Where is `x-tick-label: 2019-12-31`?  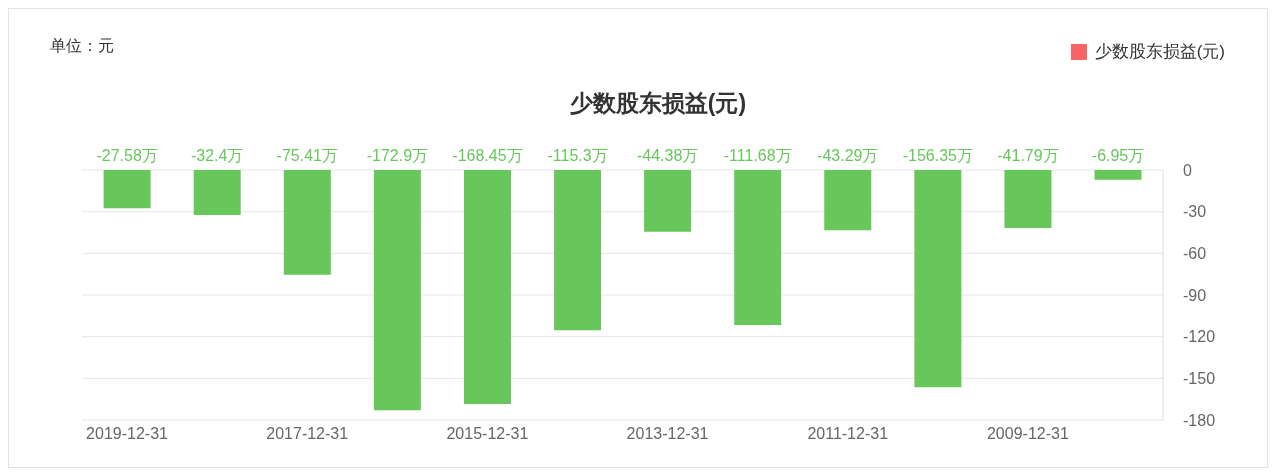
x-tick-label: 2019-12-31 is located at coordinates (127, 434).